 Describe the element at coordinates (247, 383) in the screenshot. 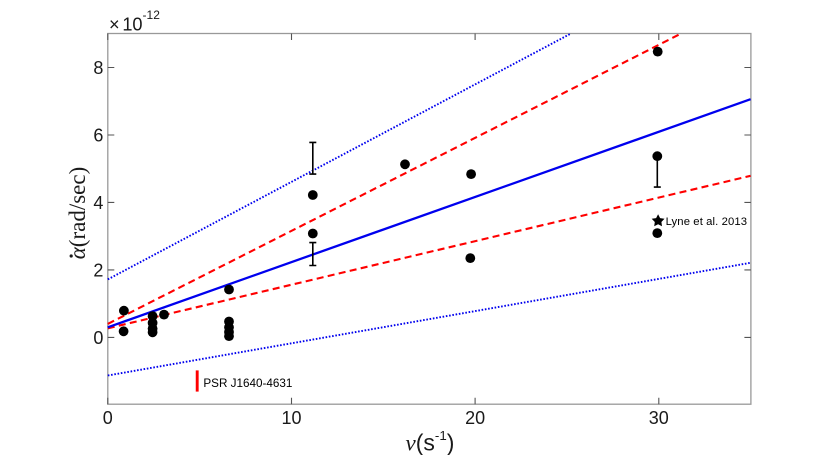

I see `svg-text: PSR J1640-4631` at that location.